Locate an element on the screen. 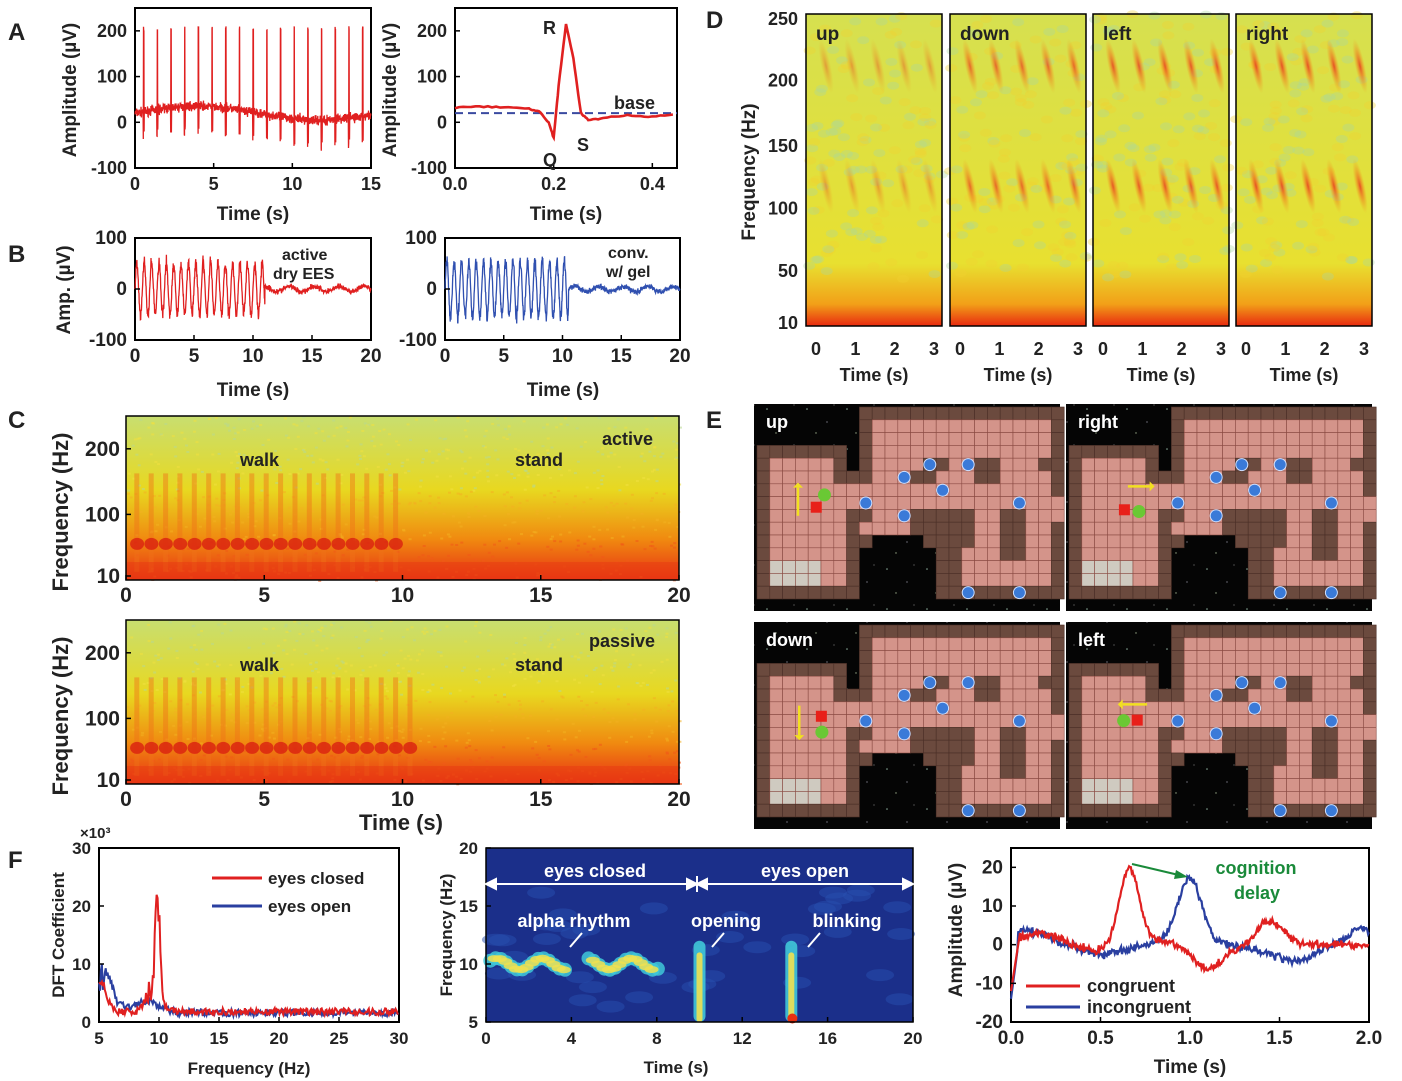 The image size is (1402, 1081). chart-c1-stride-stripe is located at coordinates (252, 522).